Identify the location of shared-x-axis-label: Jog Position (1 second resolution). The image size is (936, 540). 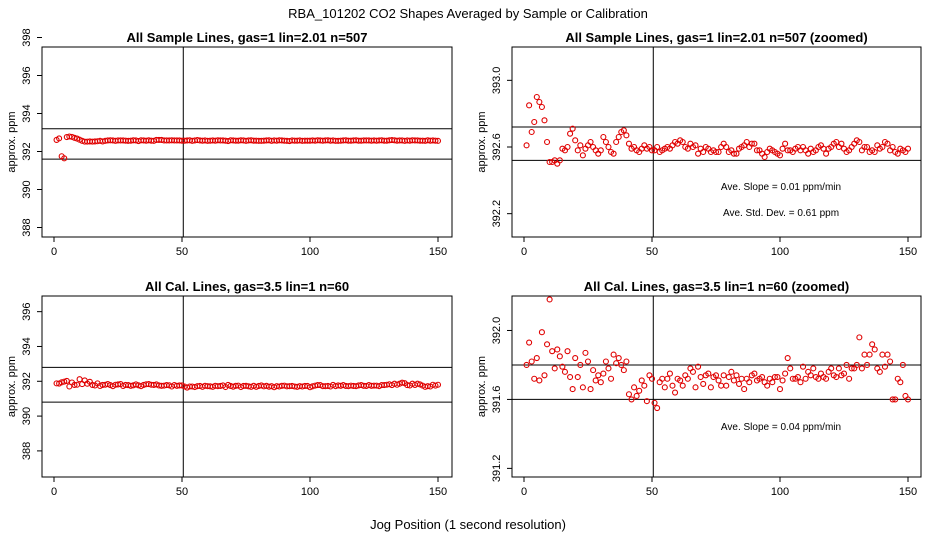
(468, 524).